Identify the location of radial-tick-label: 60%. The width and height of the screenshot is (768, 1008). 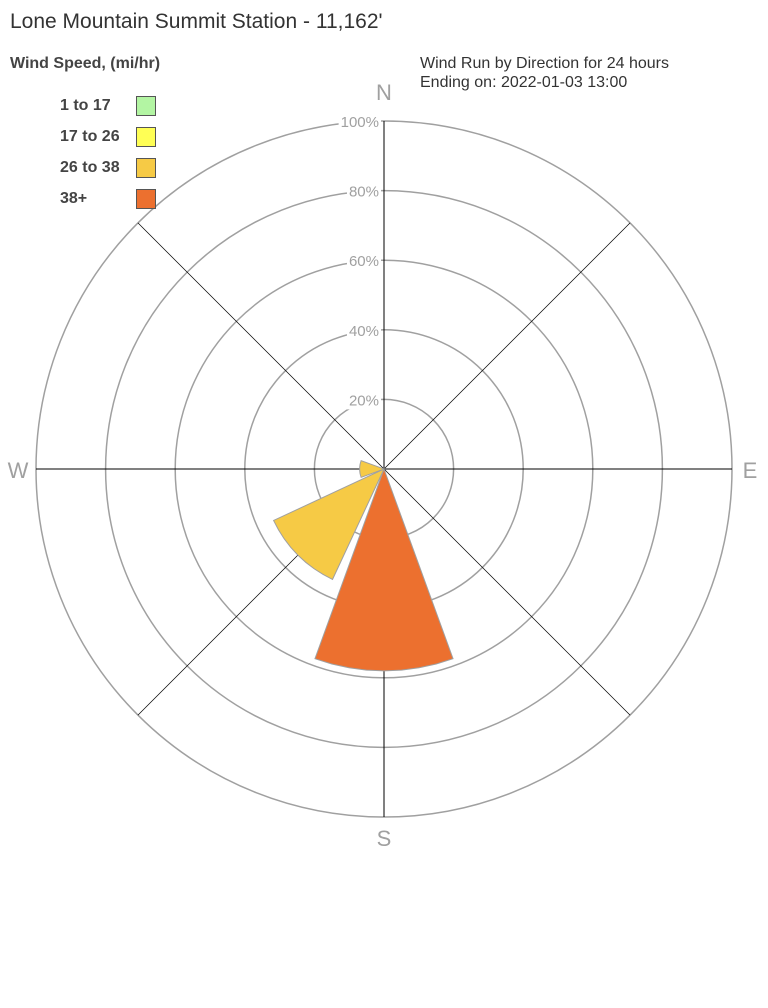
(364, 261).